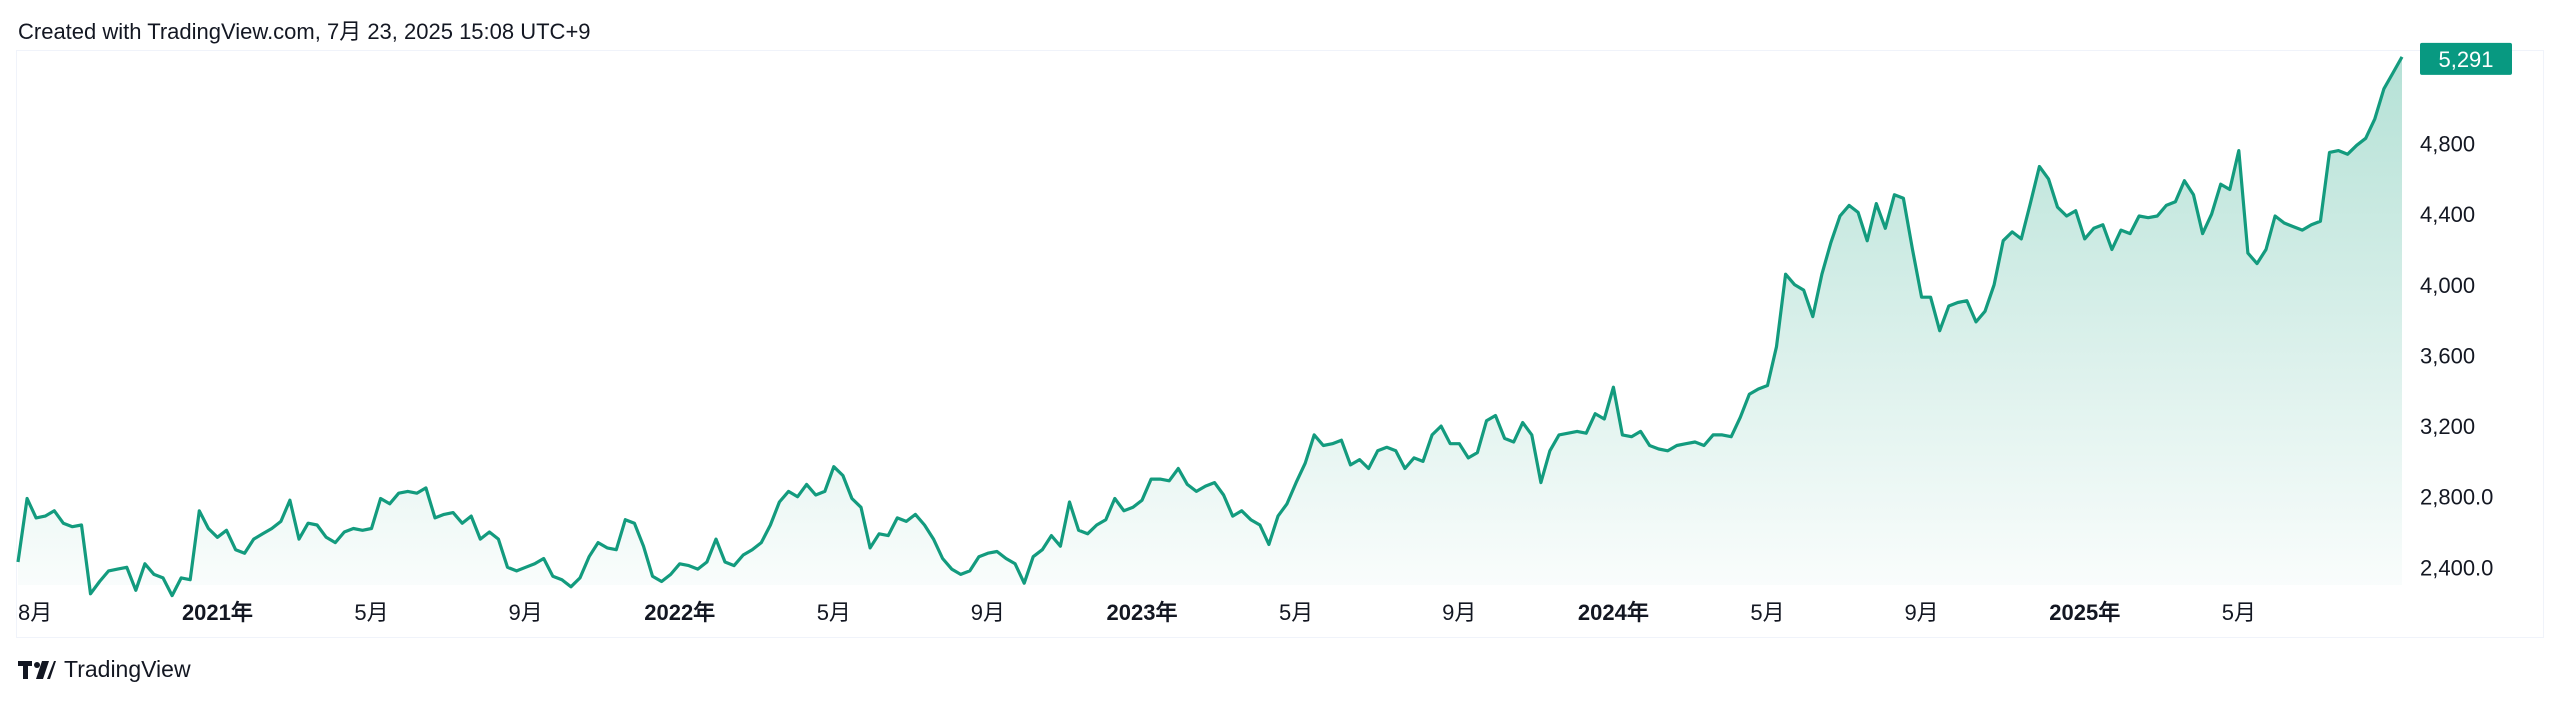 The width and height of the screenshot is (2560, 702). I want to click on x-tick-year-label: 2022年, so click(679, 612).